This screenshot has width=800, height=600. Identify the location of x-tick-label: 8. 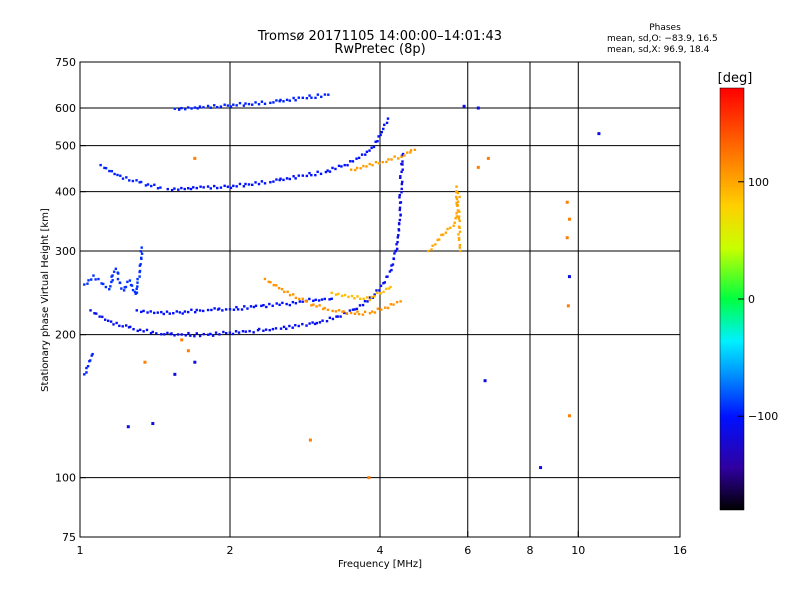
(530, 550).